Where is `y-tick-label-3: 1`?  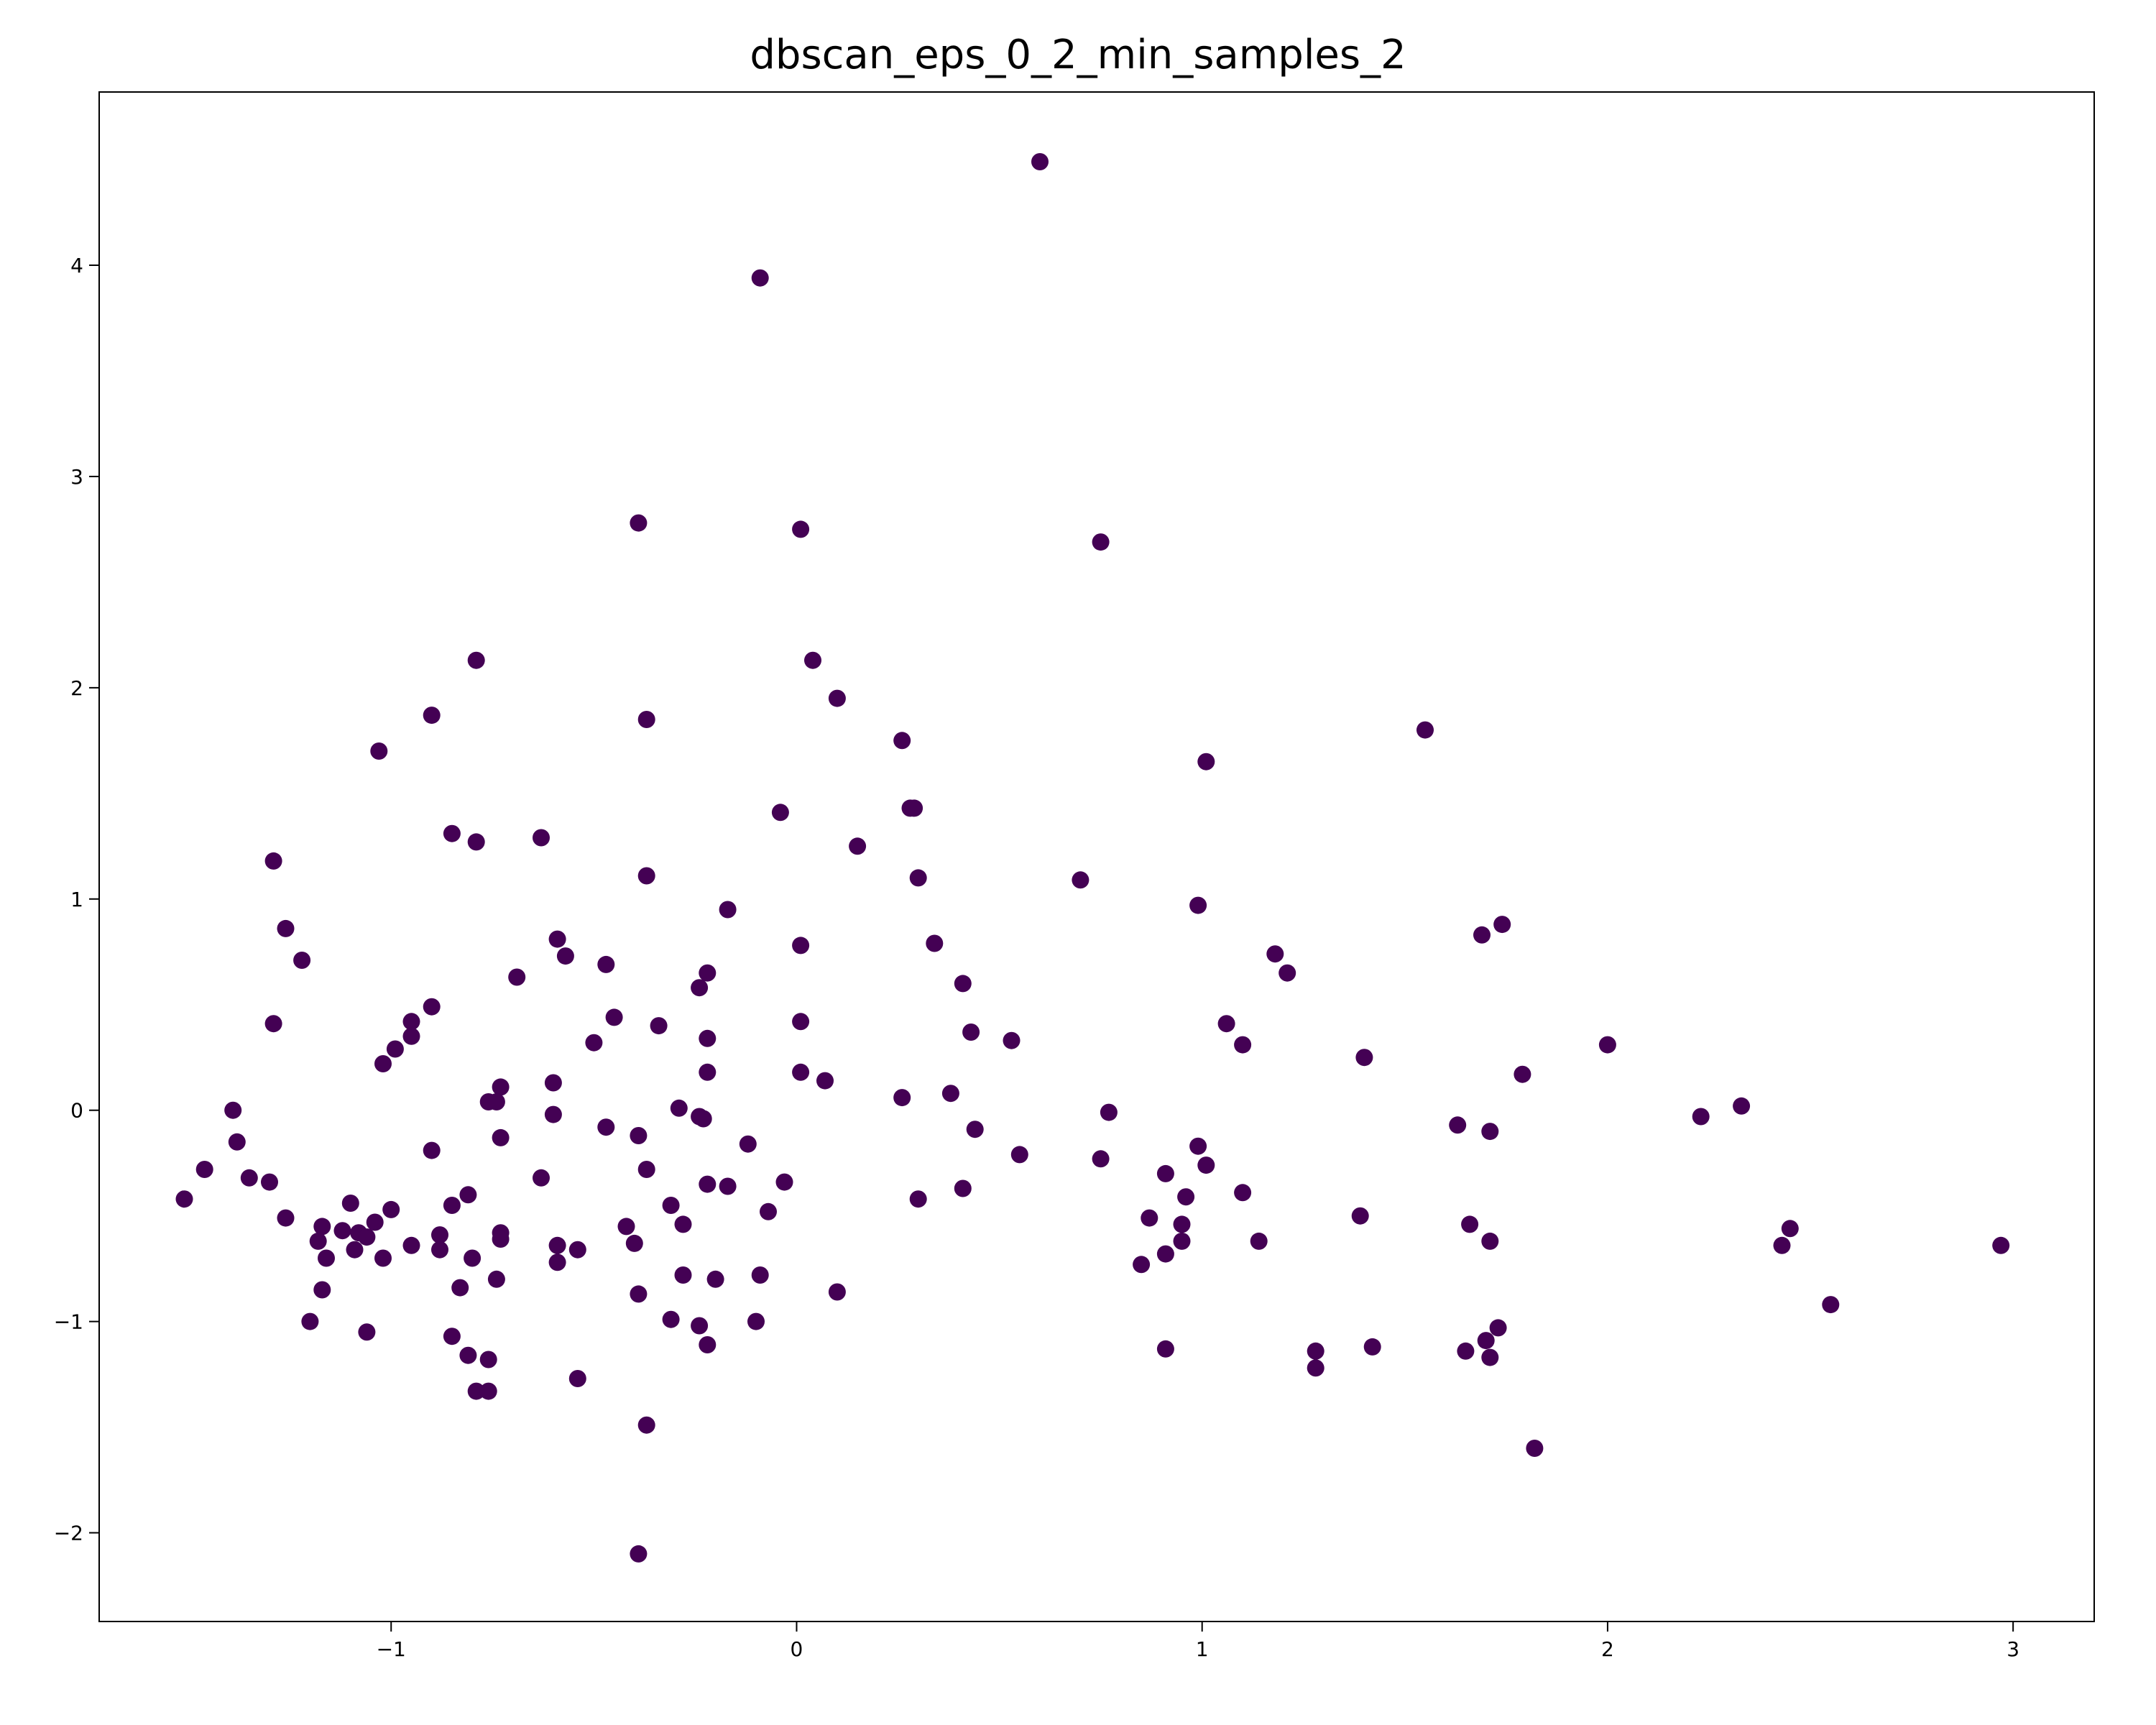 y-tick-label-3: 1 is located at coordinates (76, 899).